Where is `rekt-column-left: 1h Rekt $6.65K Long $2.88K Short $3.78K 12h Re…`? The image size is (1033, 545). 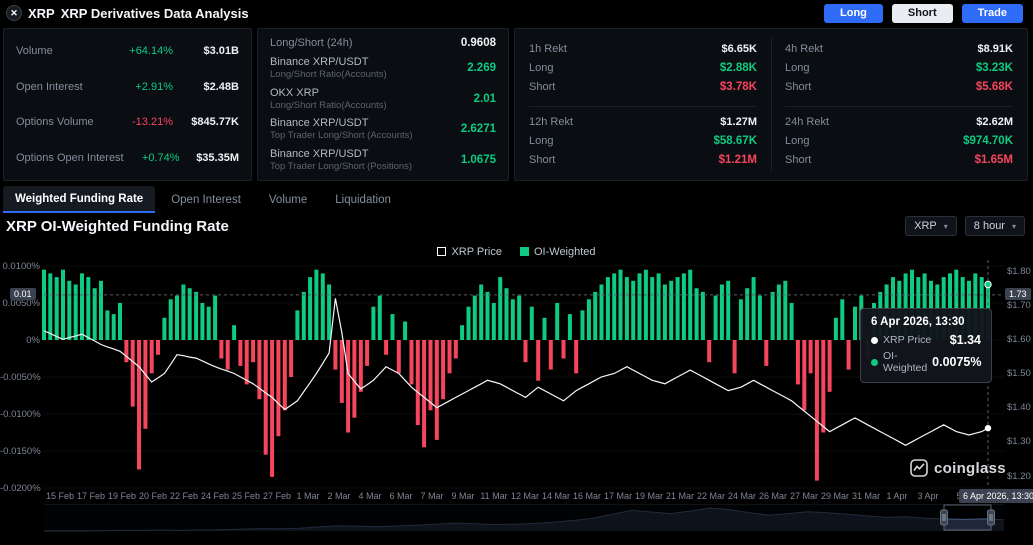
rekt-column-left: 1h Rekt $6.65K Long $2.88K Short $3.78K 12h Re… is located at coordinates (643, 104).